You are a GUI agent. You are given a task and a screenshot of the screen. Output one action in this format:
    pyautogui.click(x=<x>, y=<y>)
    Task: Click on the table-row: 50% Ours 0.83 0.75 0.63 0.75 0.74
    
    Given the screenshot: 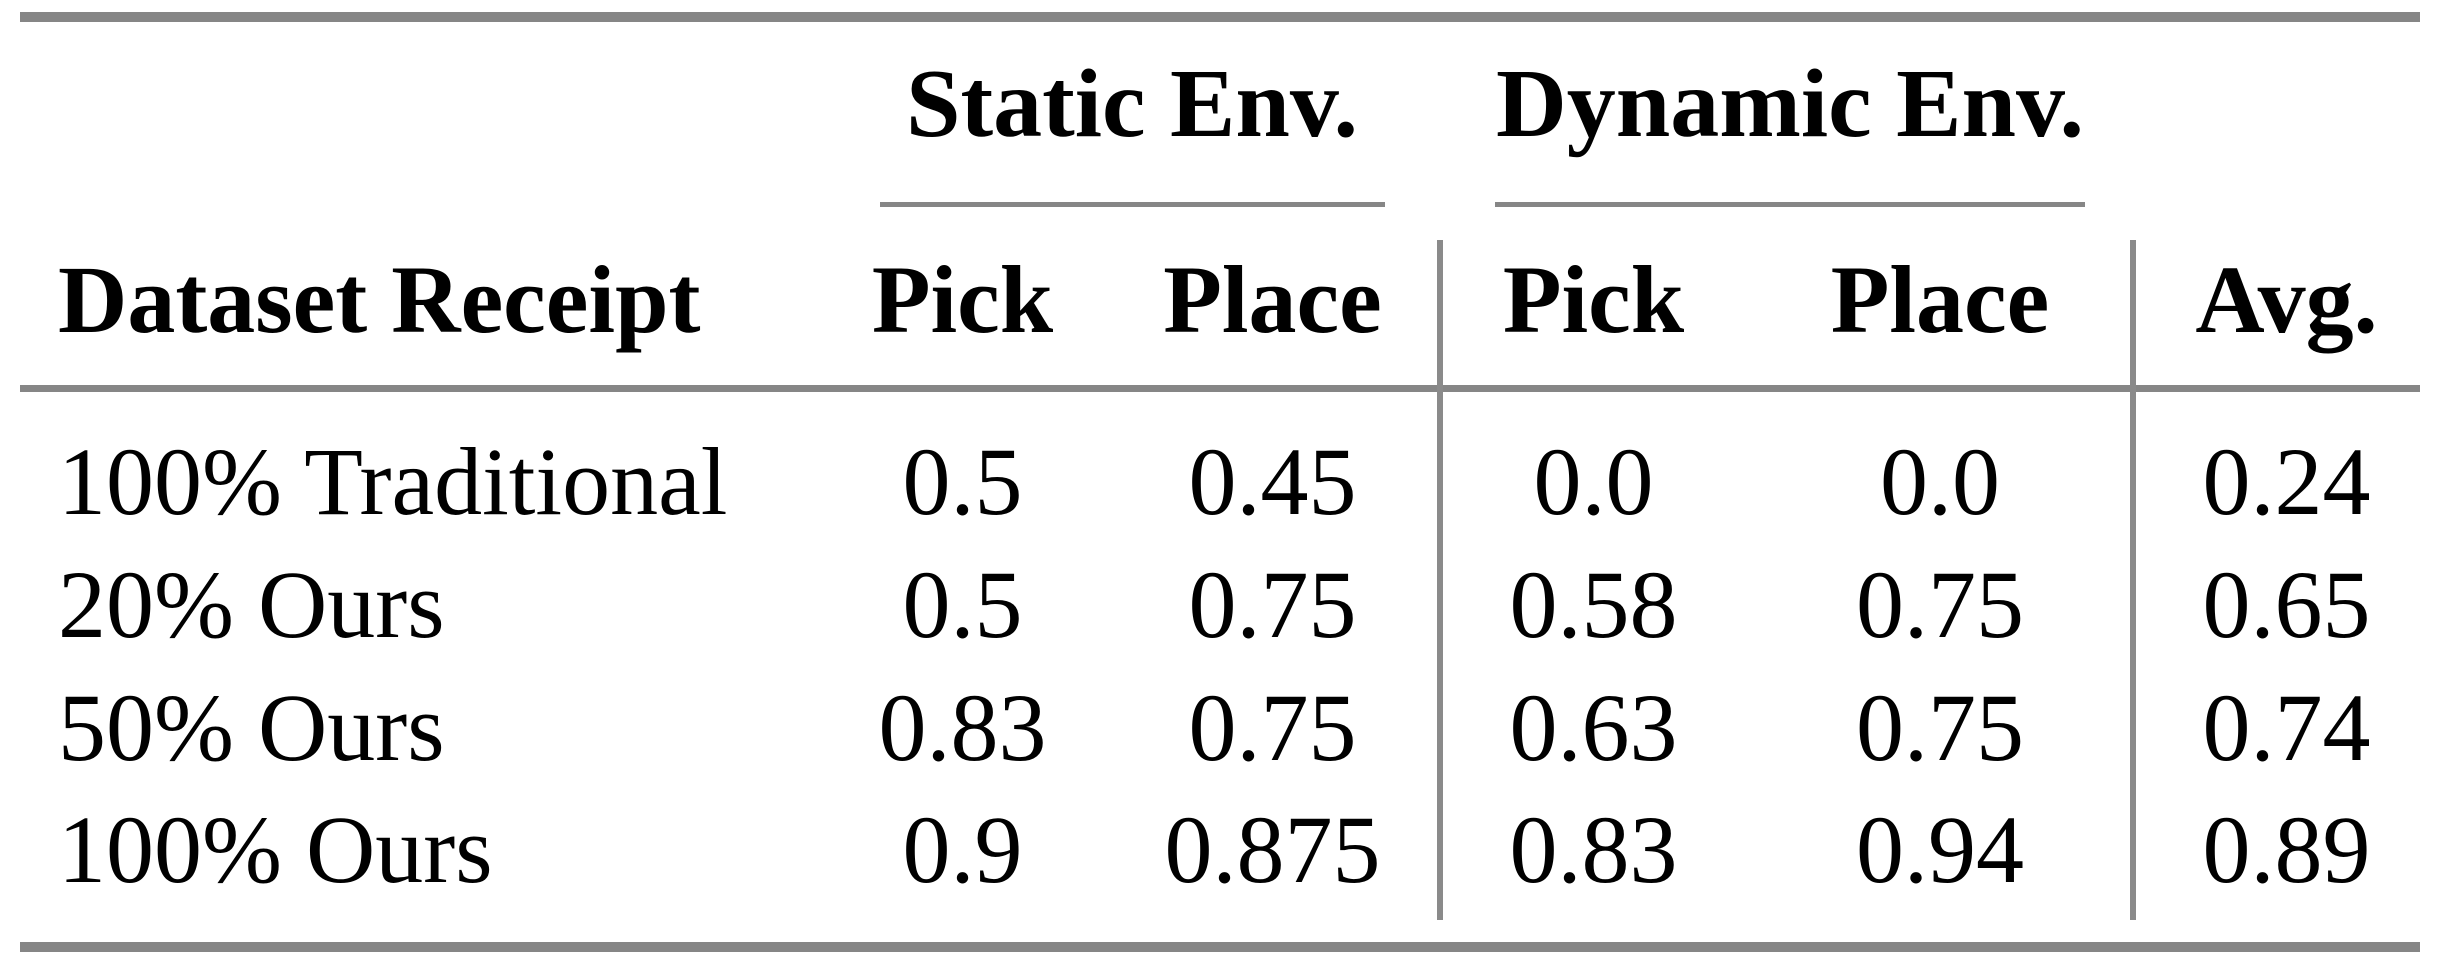 What is the action you would take?
    pyautogui.click(x=1220, y=728)
    